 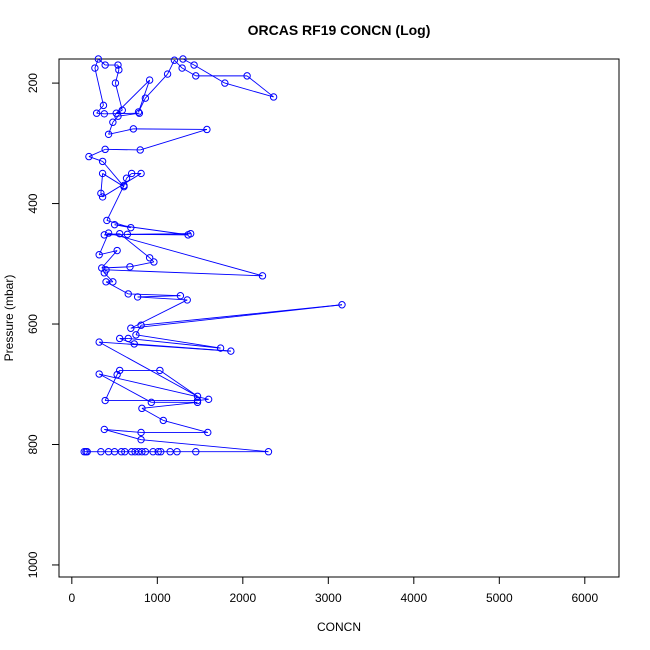 I want to click on y-tick-label: 200, so click(x=33, y=83).